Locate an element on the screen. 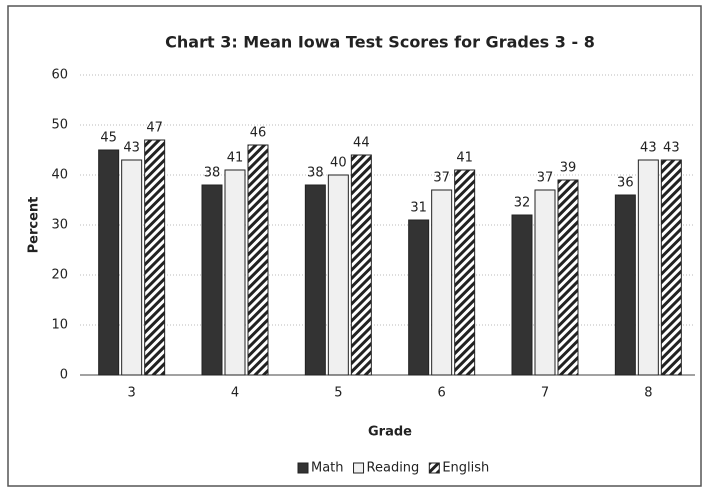 The width and height of the screenshot is (709, 493). x-tick-label: 5 is located at coordinates (338, 393).